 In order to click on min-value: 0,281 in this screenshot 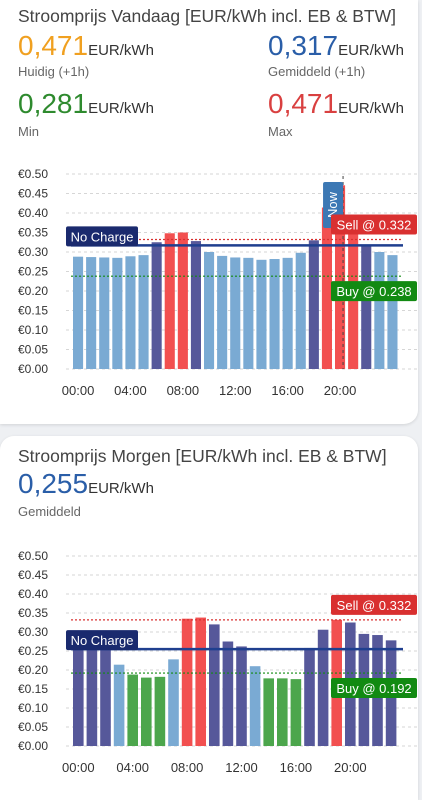, I will do `click(53, 103)`.